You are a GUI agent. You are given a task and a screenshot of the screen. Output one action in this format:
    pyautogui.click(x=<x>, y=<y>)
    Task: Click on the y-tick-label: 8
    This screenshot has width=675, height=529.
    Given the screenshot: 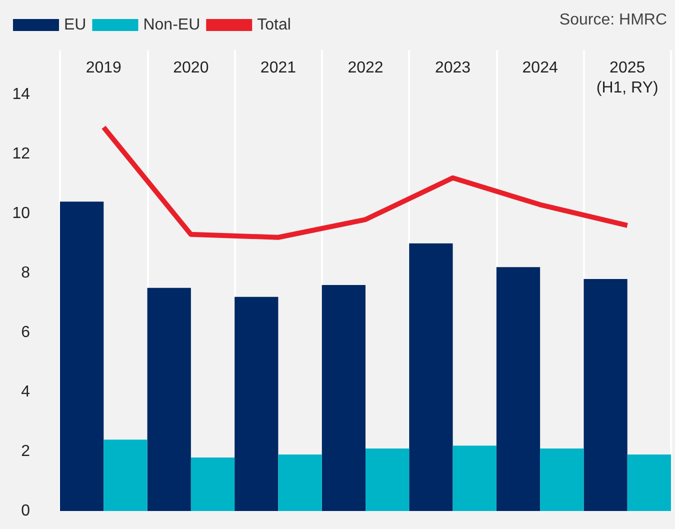 What is the action you would take?
    pyautogui.click(x=25, y=273)
    